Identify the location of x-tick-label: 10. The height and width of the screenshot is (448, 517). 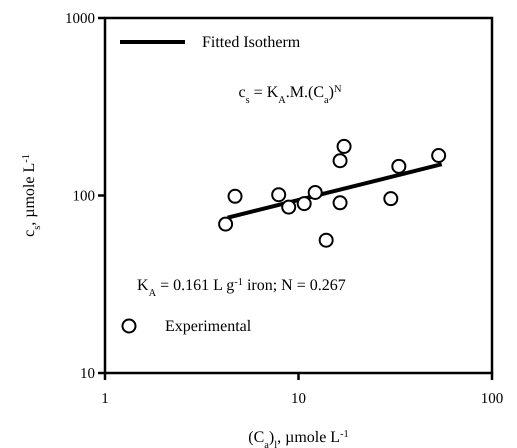
(298, 399).